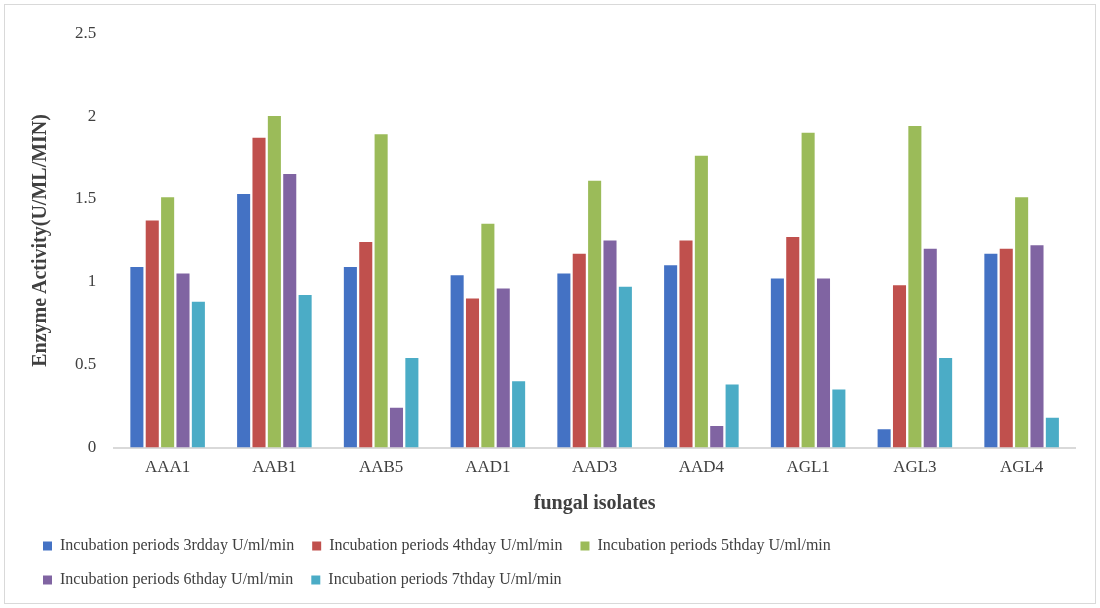 The height and width of the screenshot is (608, 1100). Describe the element at coordinates (714, 545) in the screenshot. I see `legend-label: Incubation periods 5thday U/ml/min` at that location.